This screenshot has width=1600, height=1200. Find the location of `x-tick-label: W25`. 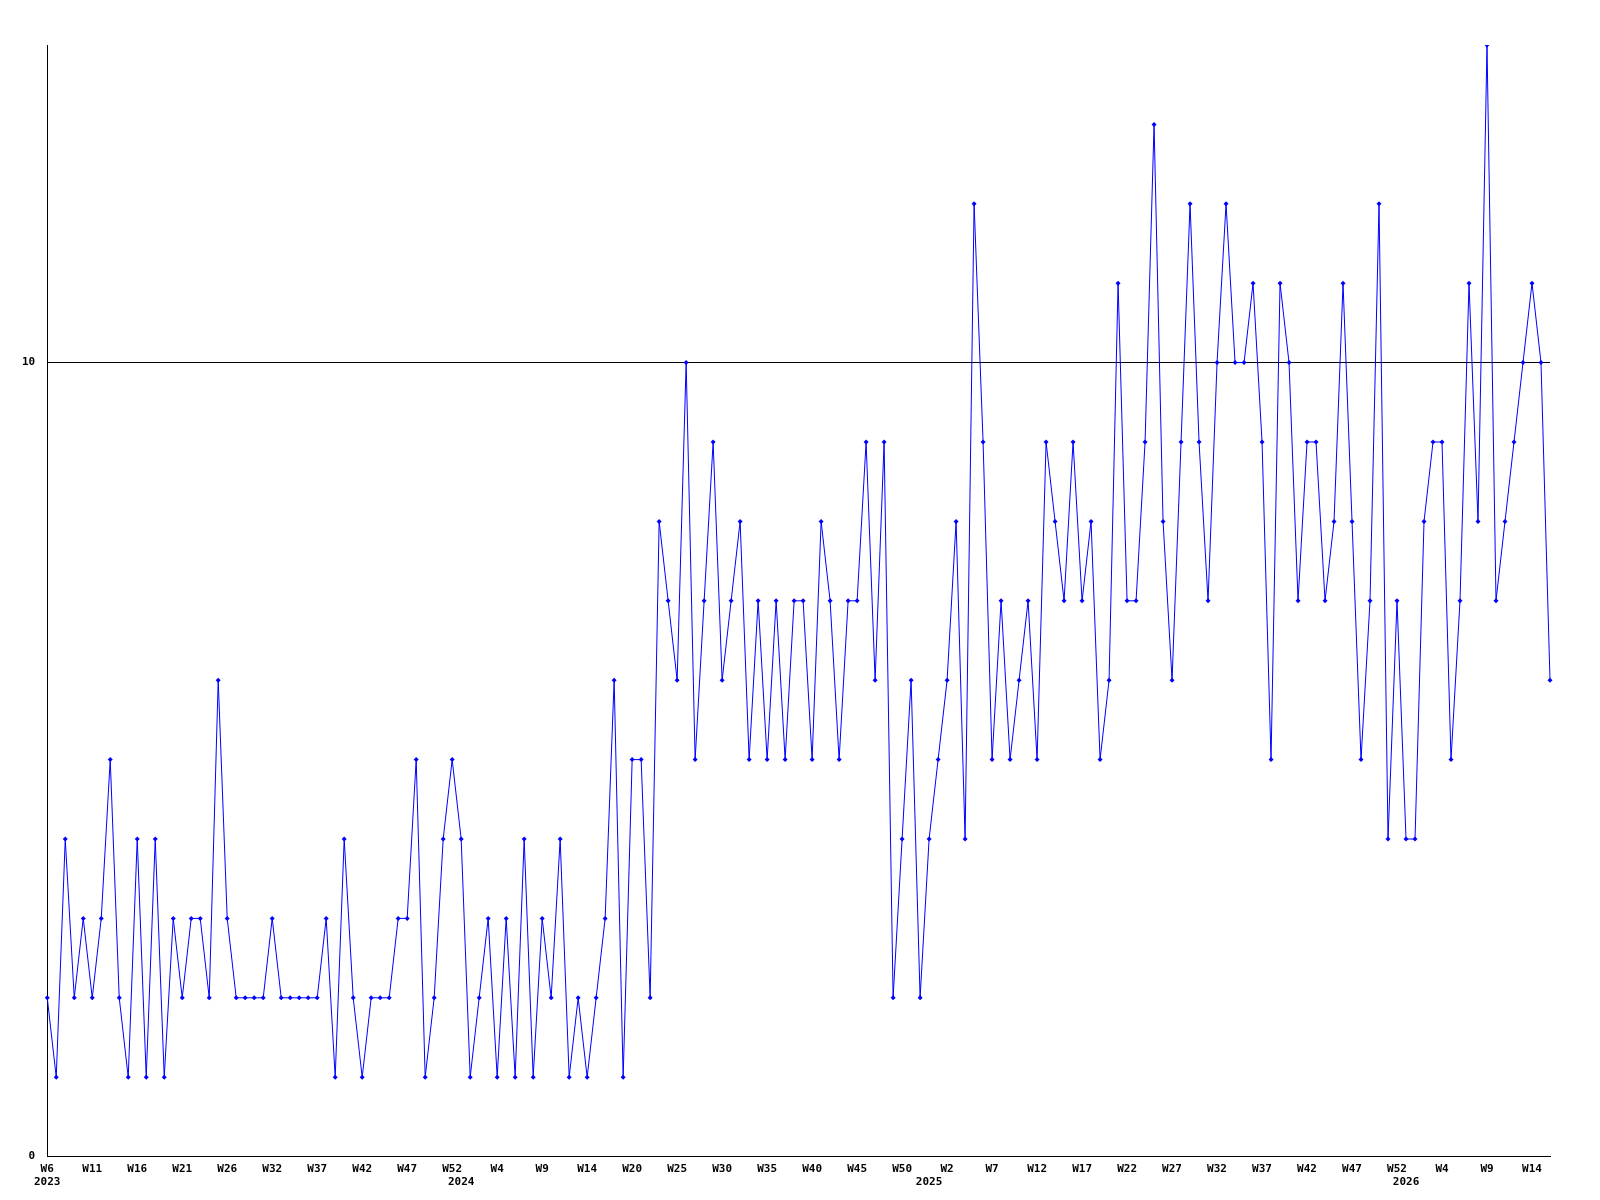

x-tick-label: W25 is located at coordinates (677, 1169).